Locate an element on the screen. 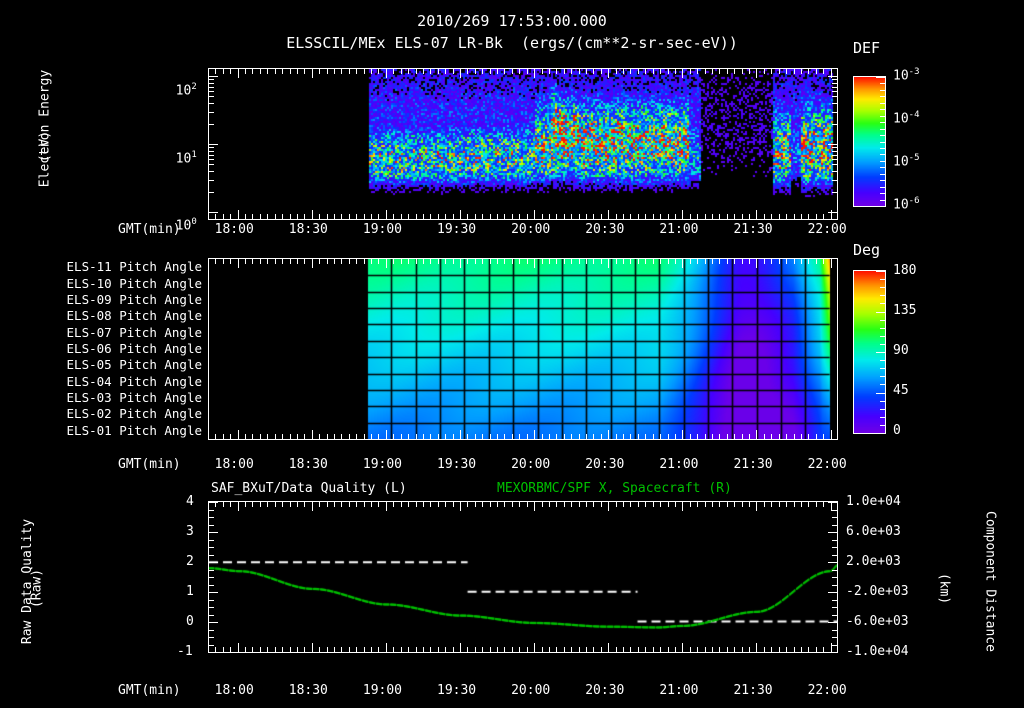 The image size is (1024, 708). pitch-angle-row-label: ELS-03 Pitch Angle is located at coordinates (134, 398).